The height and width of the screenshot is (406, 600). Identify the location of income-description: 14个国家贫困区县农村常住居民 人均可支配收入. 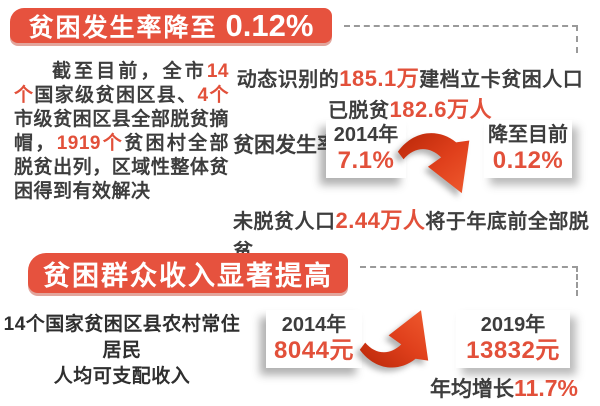
(122, 351).